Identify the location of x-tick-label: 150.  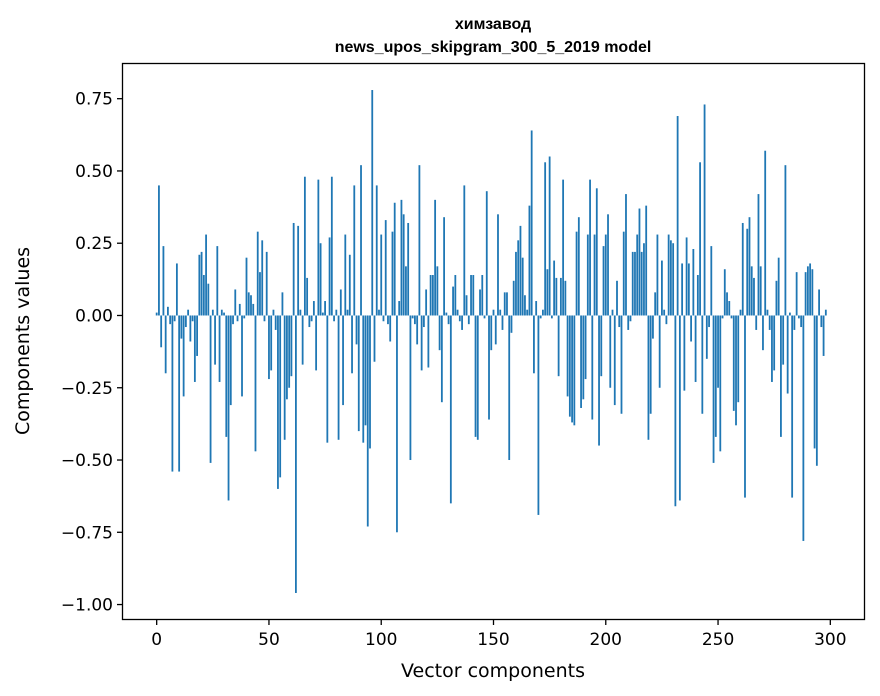
(493, 640).